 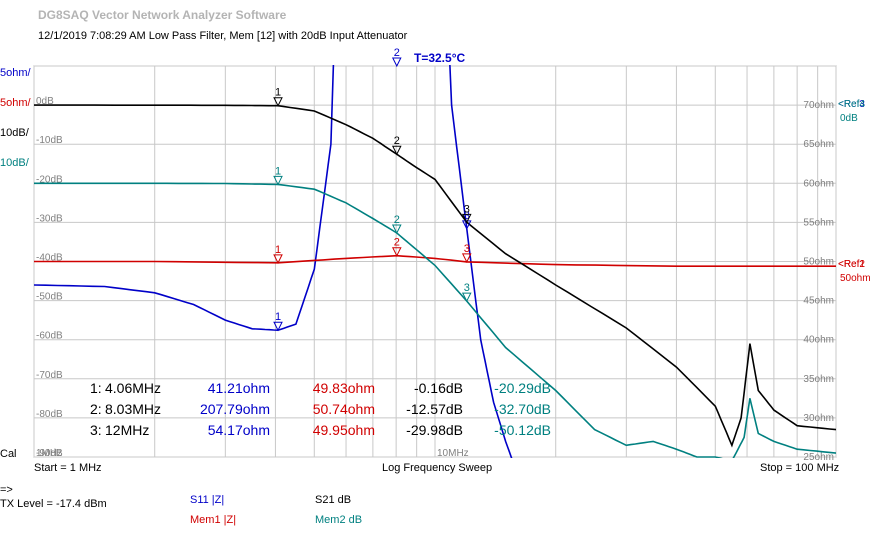 I want to click on marker-readout-s21: -0.16dB, so click(x=438, y=388).